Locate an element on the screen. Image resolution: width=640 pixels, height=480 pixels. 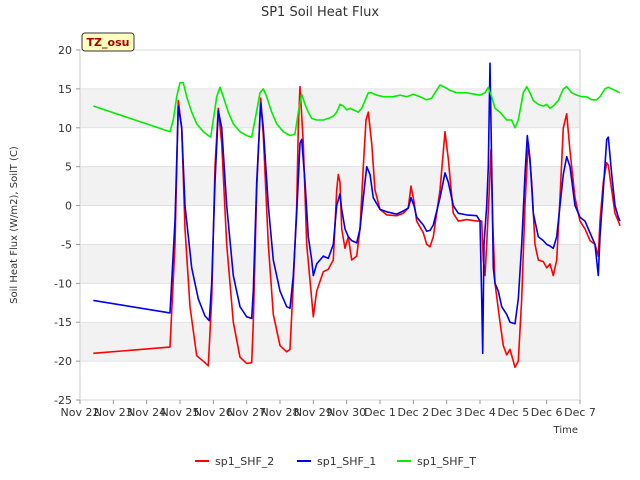
legend-item-sp1_SHF_1: sp1_SHF_1 is located at coordinates (336, 461).